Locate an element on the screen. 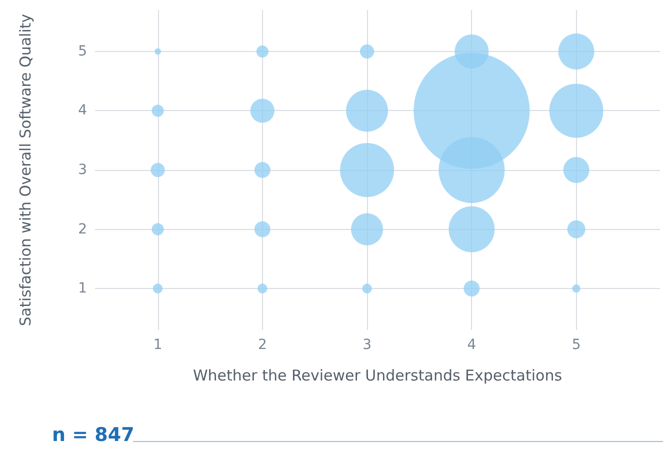 This screenshot has height=466, width=665. y-tick-label: 4 is located at coordinates (83, 110).